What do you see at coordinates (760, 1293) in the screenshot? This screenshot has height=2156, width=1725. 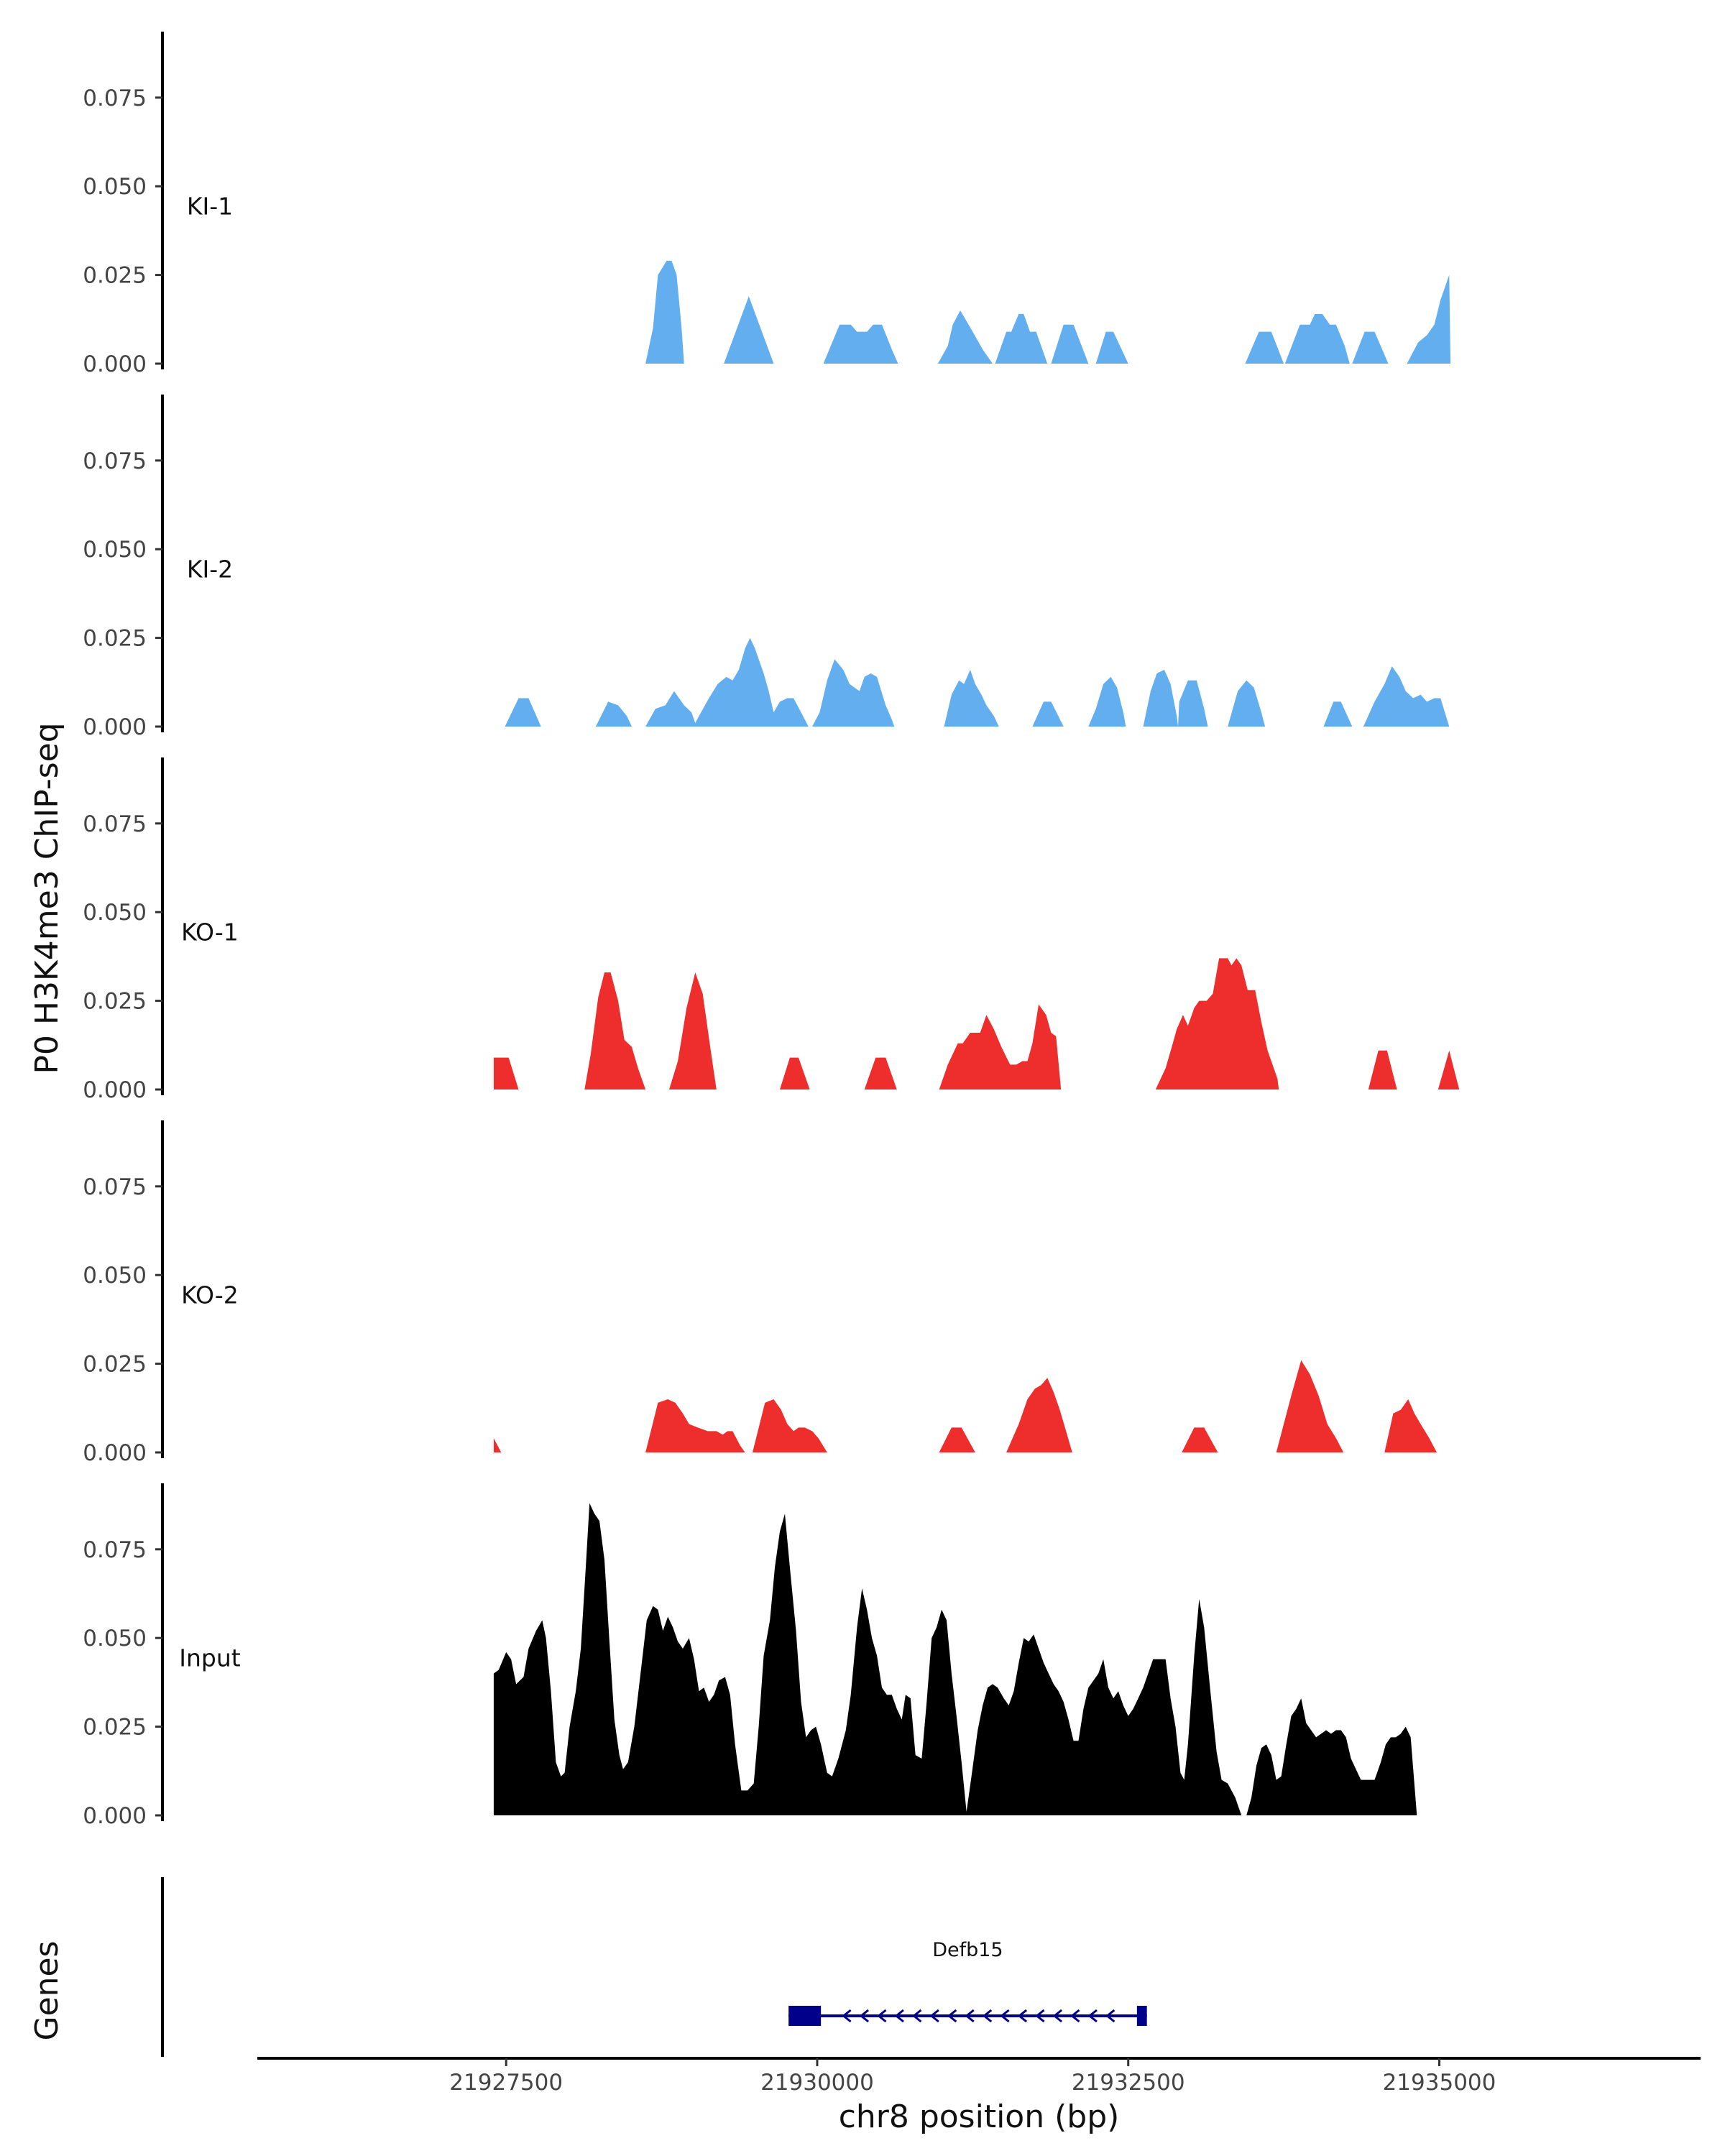 I see `track-ko-2: 0.000 0.025 0.050 0.075 KO-2` at bounding box center [760, 1293].